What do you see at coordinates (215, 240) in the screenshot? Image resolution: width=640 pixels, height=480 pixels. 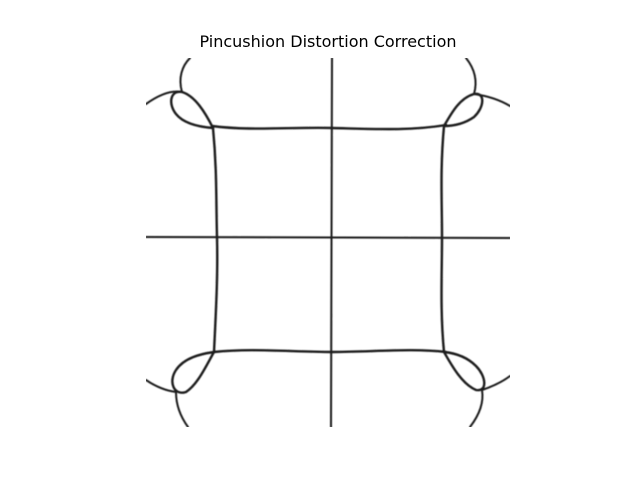 I see `grid-left-edge` at bounding box center [215, 240].